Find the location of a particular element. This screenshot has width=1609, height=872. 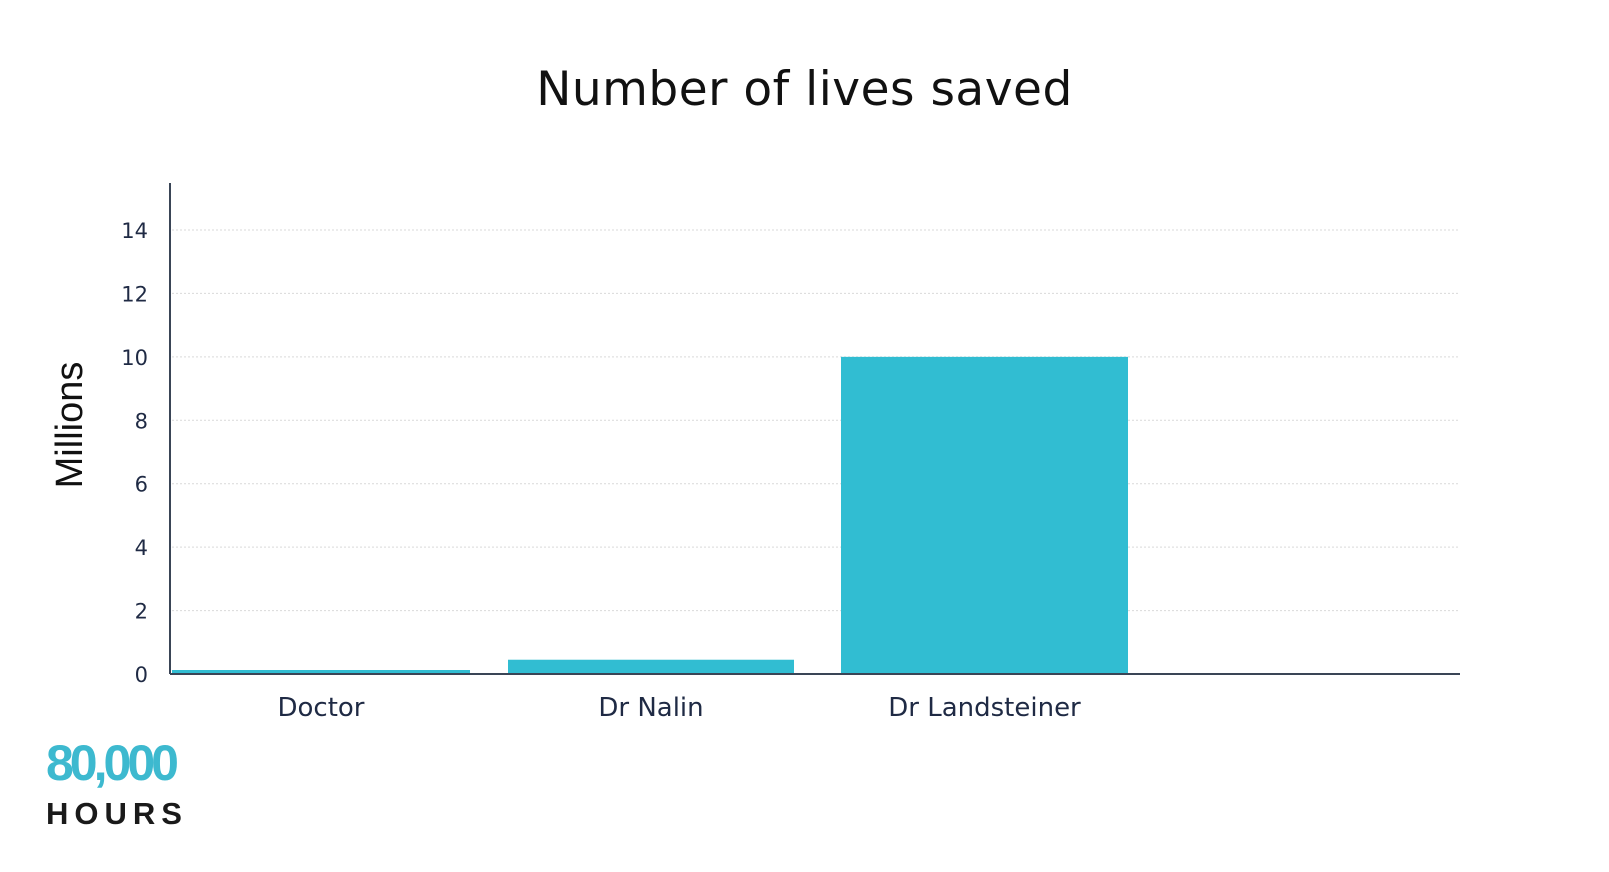

y-tick-label-4: 4 is located at coordinates (141, 548).